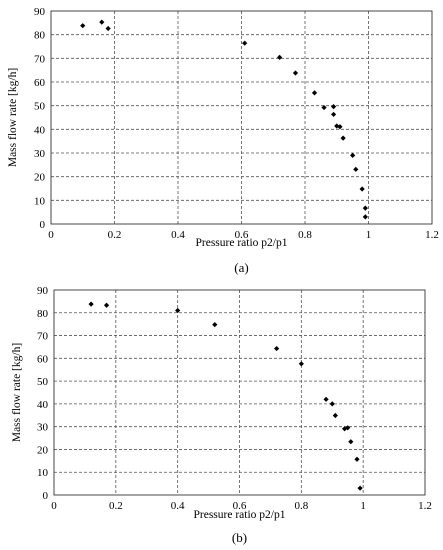  Describe the element at coordinates (239, 537) in the screenshot. I see `panel-caption: (b)` at that location.